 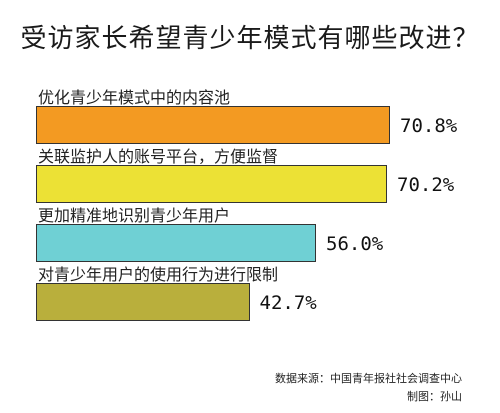 What do you see at coordinates (434, 396) in the screenshot?
I see `chart-author: 制图：孙山` at bounding box center [434, 396].